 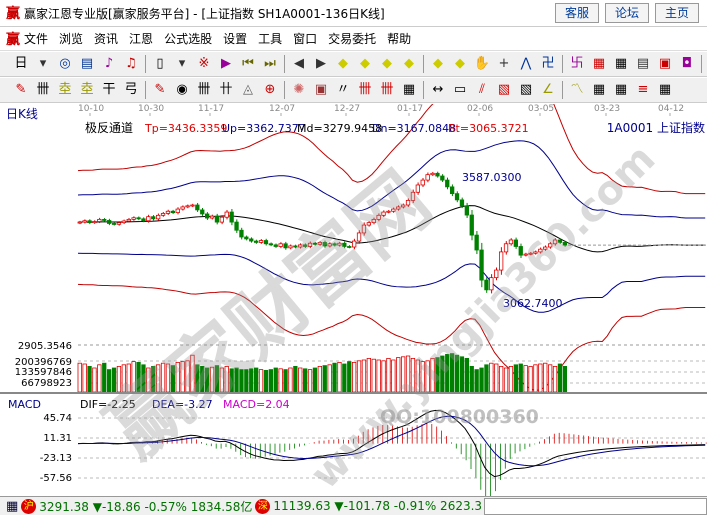 I want to click on forum-button: 论坛, so click(x=627, y=13).